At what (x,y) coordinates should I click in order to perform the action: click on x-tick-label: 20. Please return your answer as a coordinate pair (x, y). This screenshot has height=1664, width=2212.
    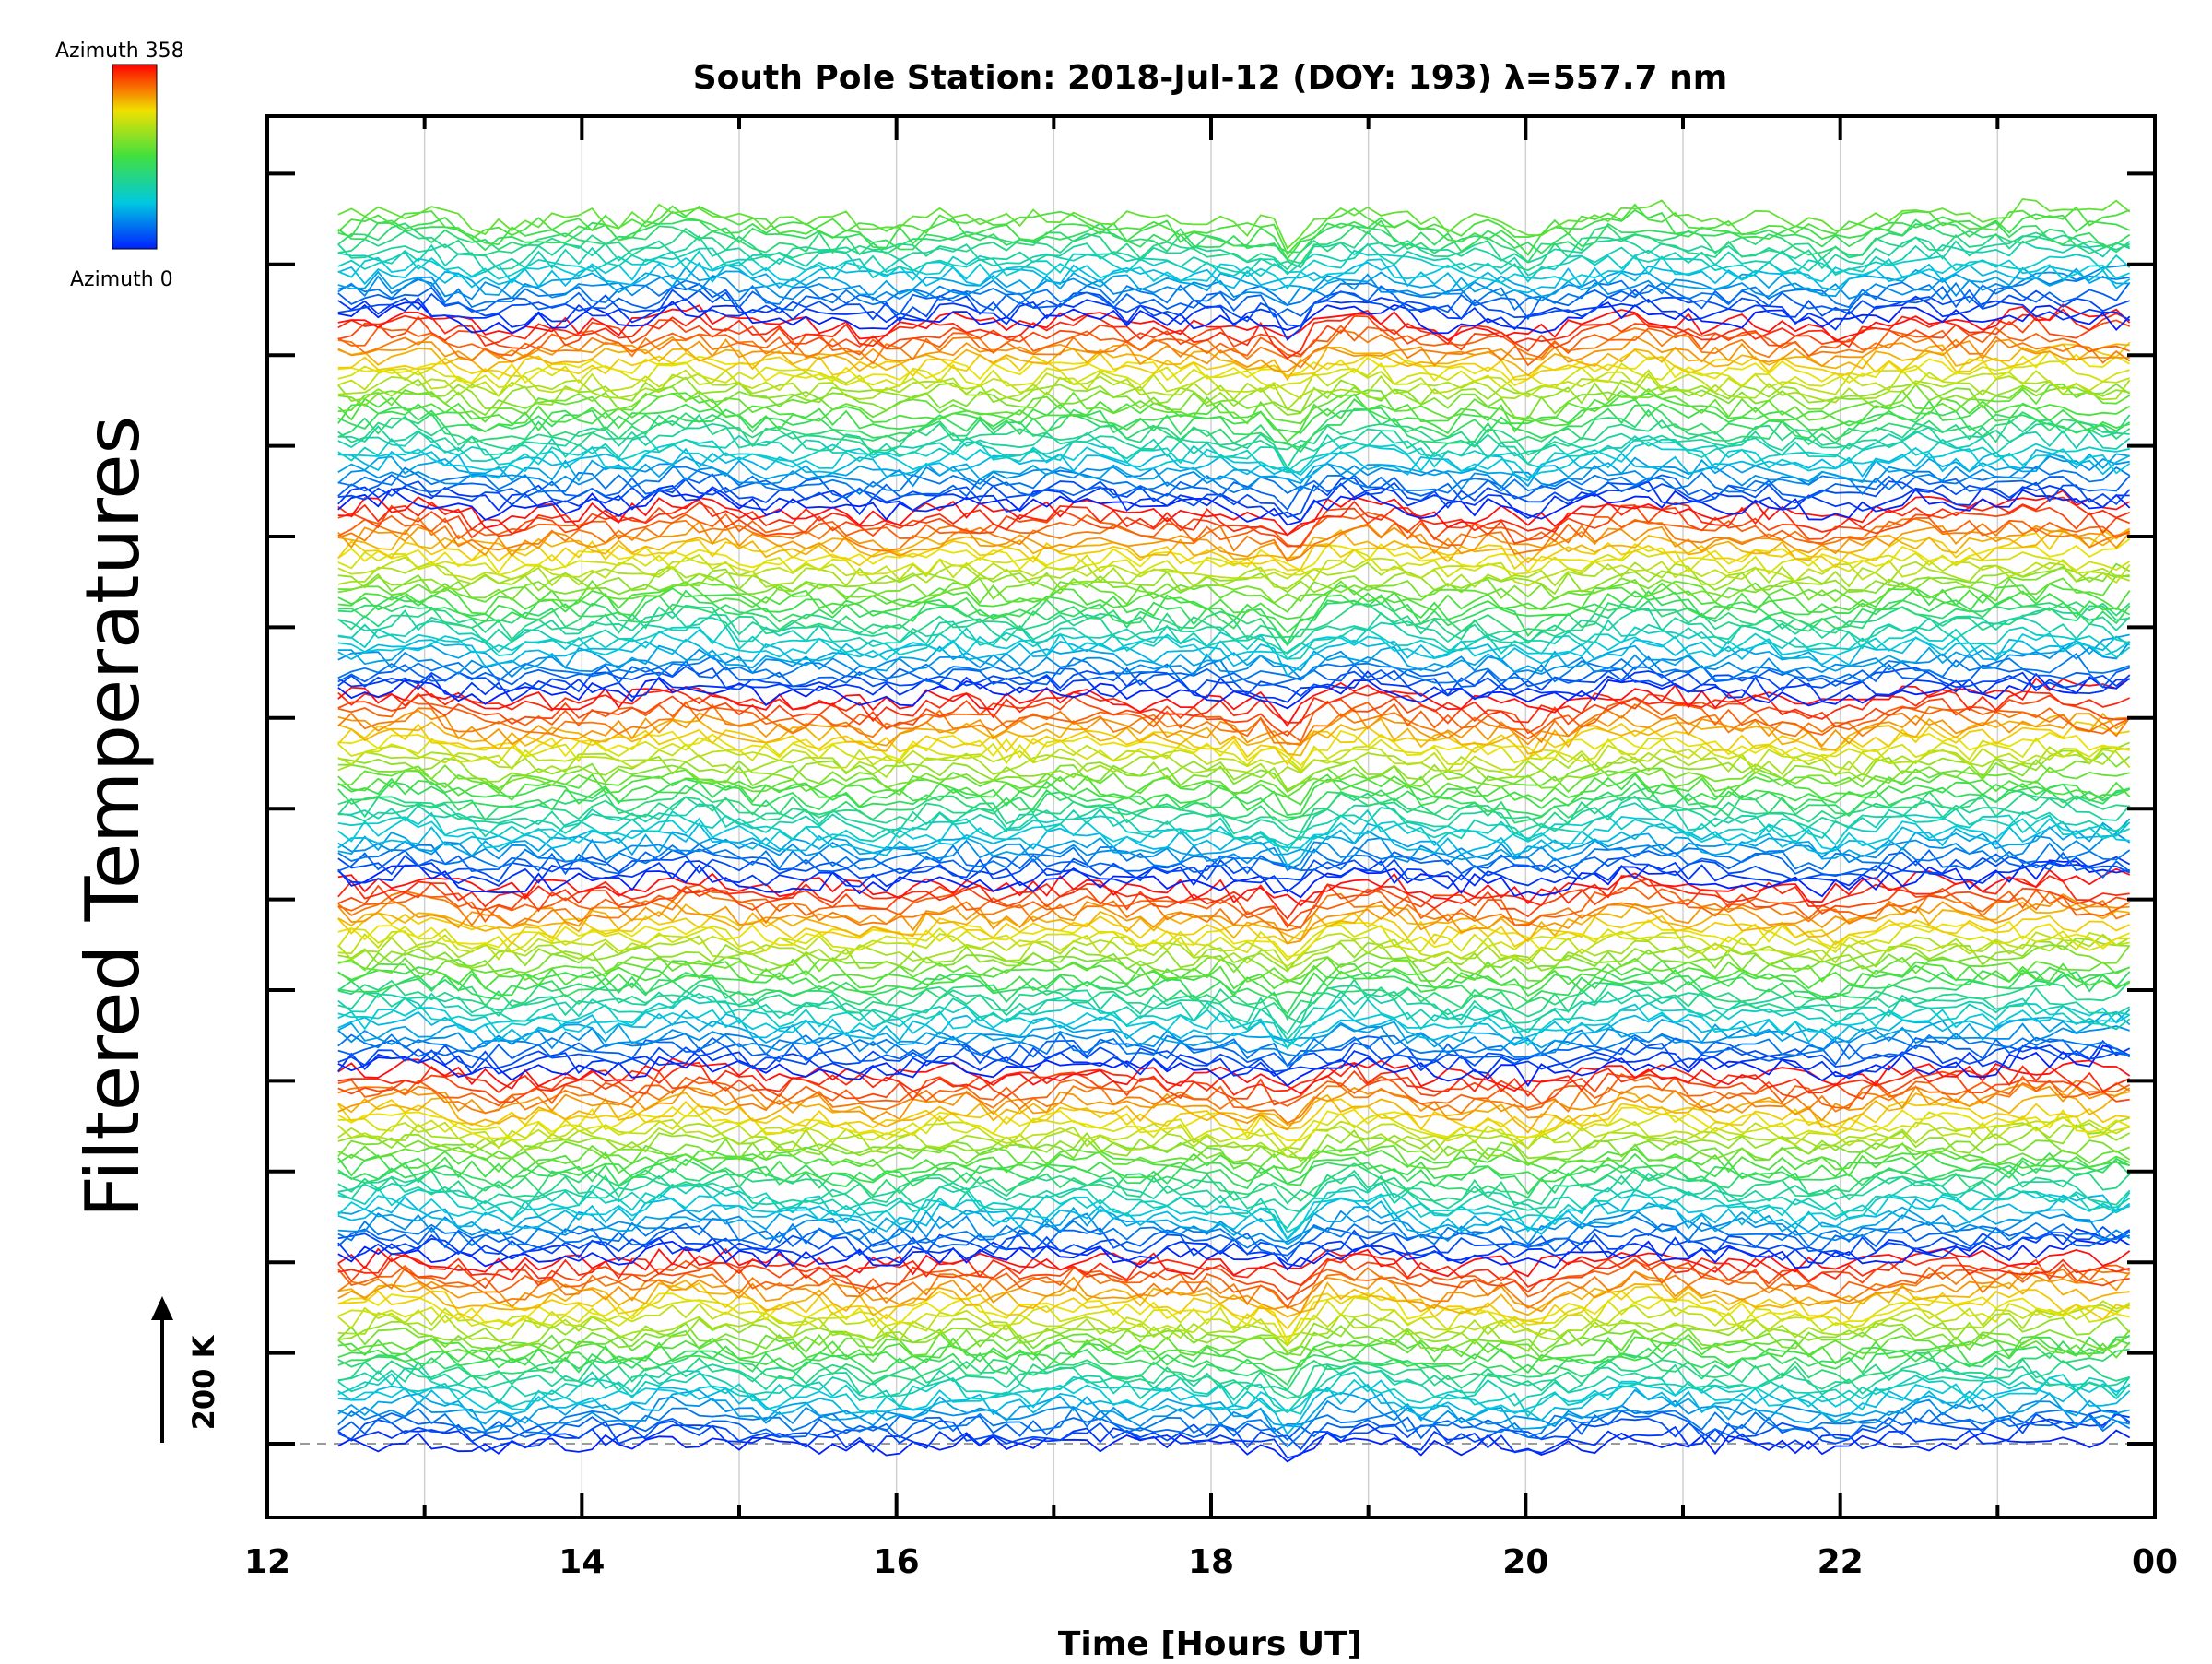
    Looking at the image, I should click on (1525, 1562).